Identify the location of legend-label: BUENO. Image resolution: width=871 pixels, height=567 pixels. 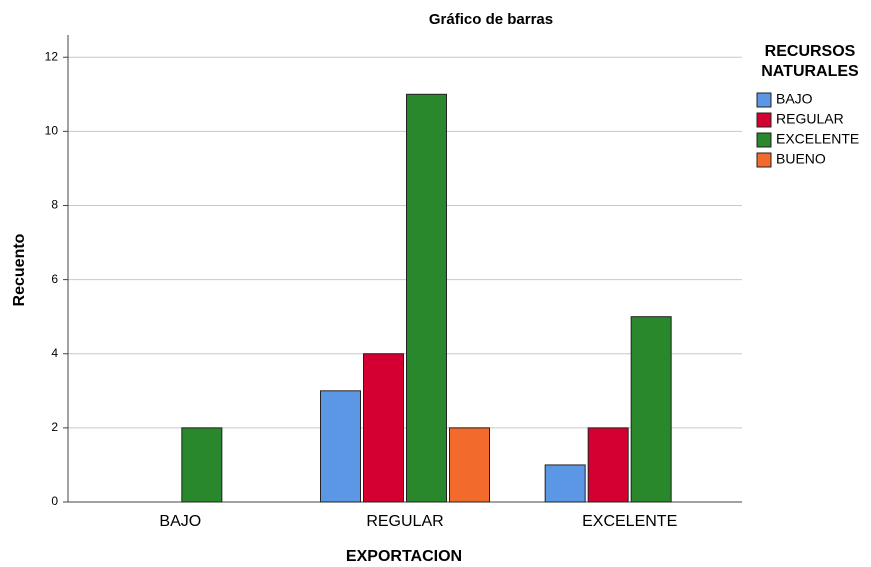
(801, 159).